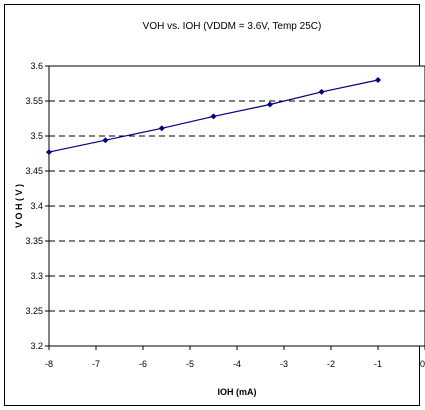 This screenshot has width=425, height=410. I want to click on y-tick-label: 3.3, so click(36, 276).